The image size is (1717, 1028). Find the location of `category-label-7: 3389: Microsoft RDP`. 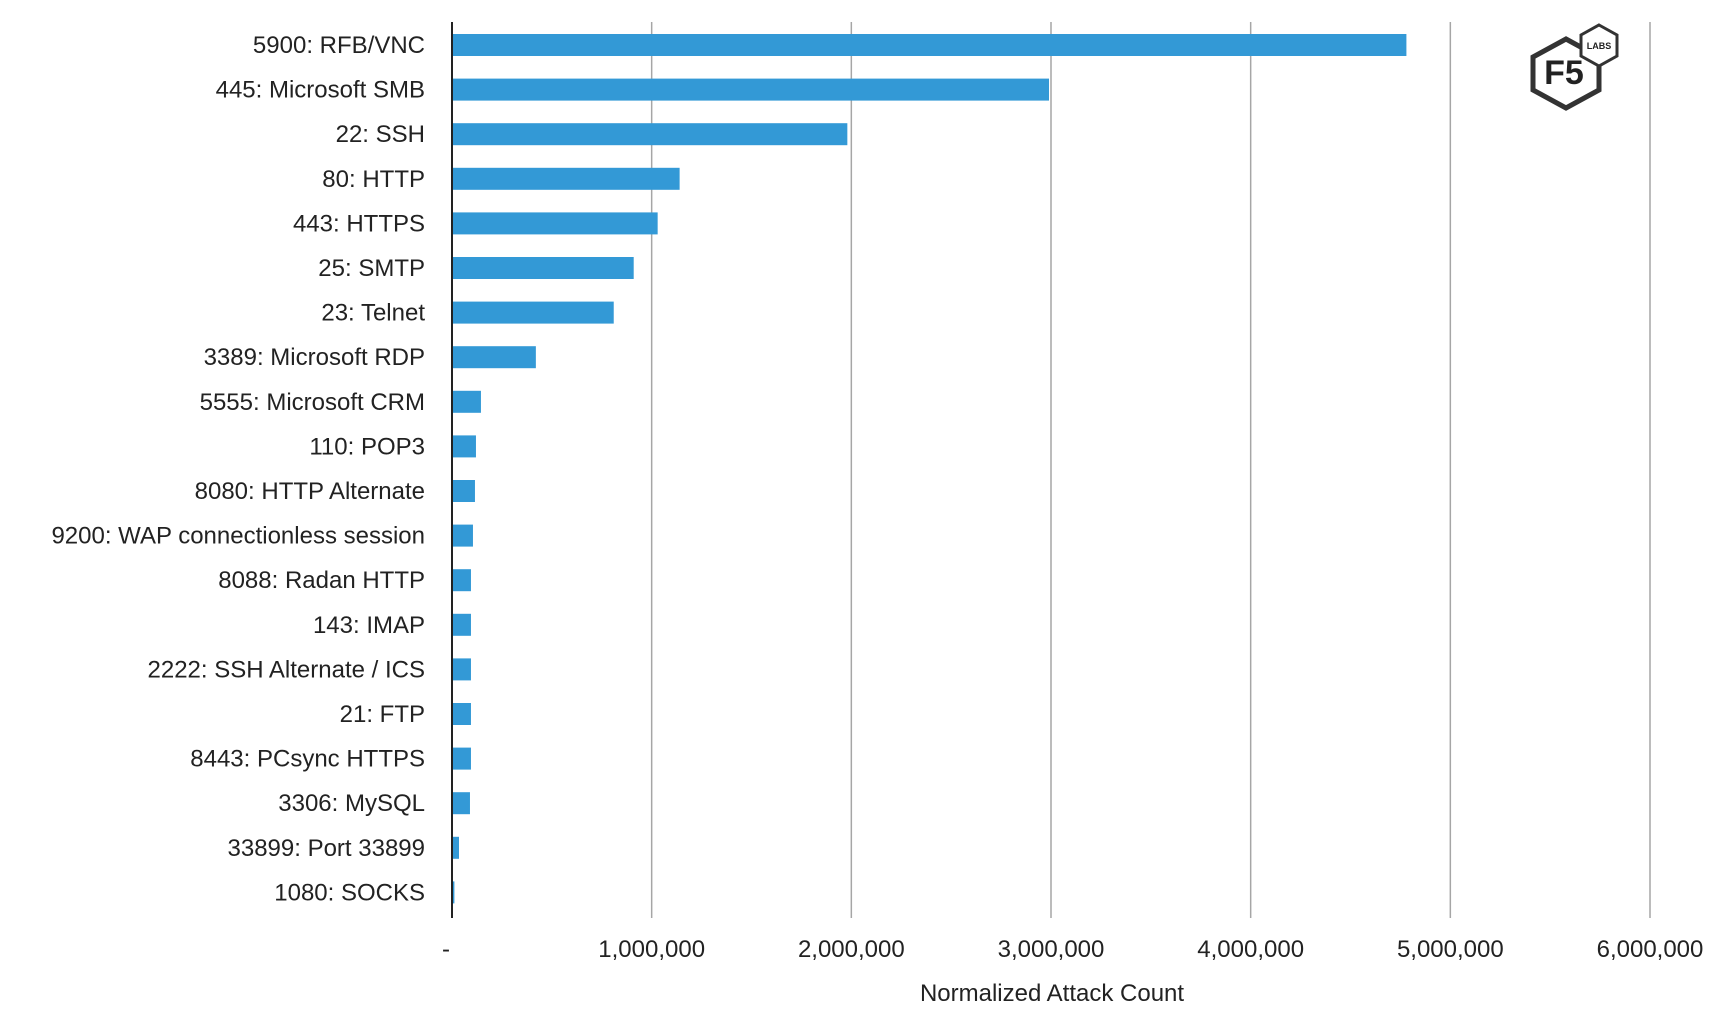

category-label-7: 3389: Microsoft RDP is located at coordinates (314, 357).